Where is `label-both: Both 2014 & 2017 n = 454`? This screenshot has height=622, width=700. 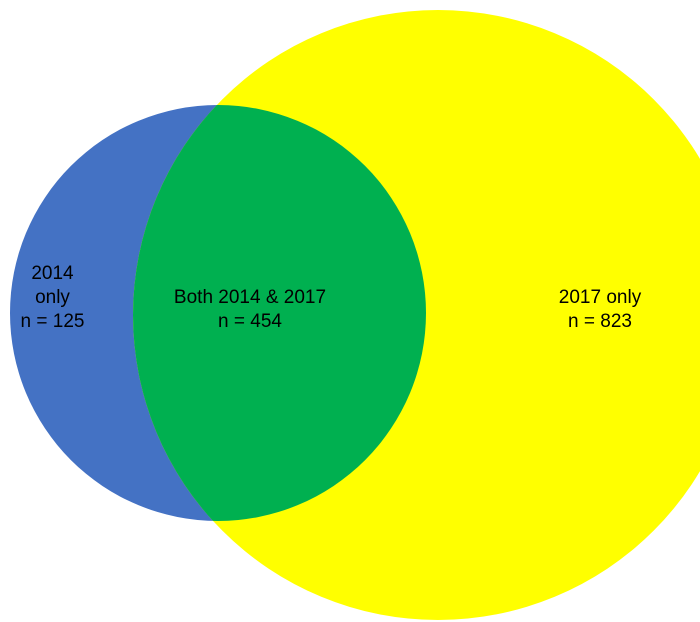
label-both: Both 2014 & 2017 n = 454 is located at coordinates (250, 310).